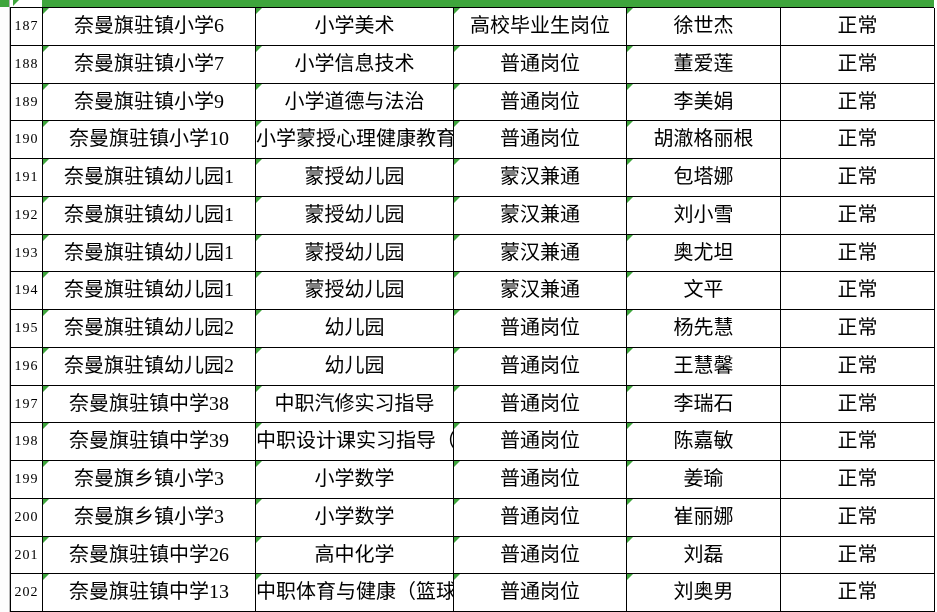 The height and width of the screenshot is (612, 937). Describe the element at coordinates (704, 404) in the screenshot. I see `cell-teacher-name: 李瑞石` at that location.